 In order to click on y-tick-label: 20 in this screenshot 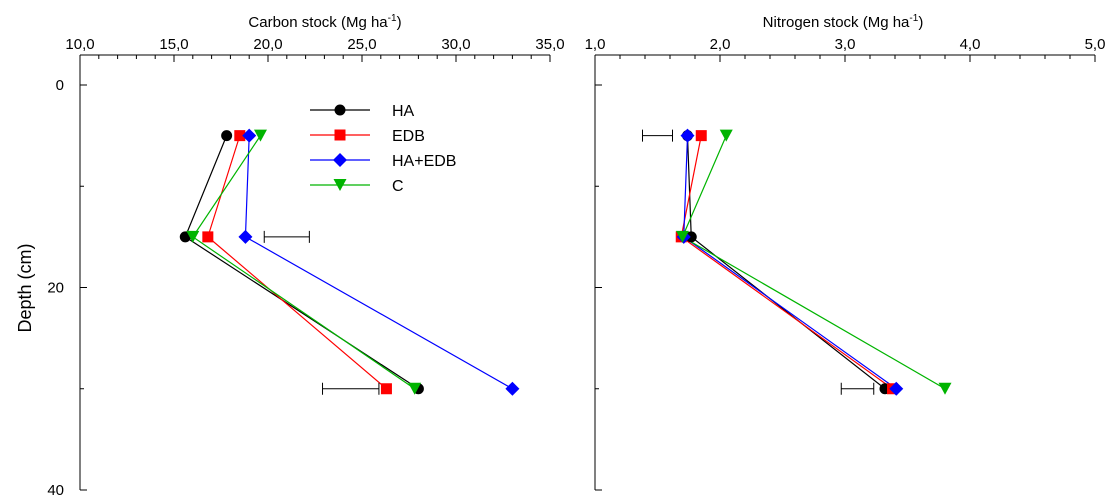, I will do `click(55, 288)`.